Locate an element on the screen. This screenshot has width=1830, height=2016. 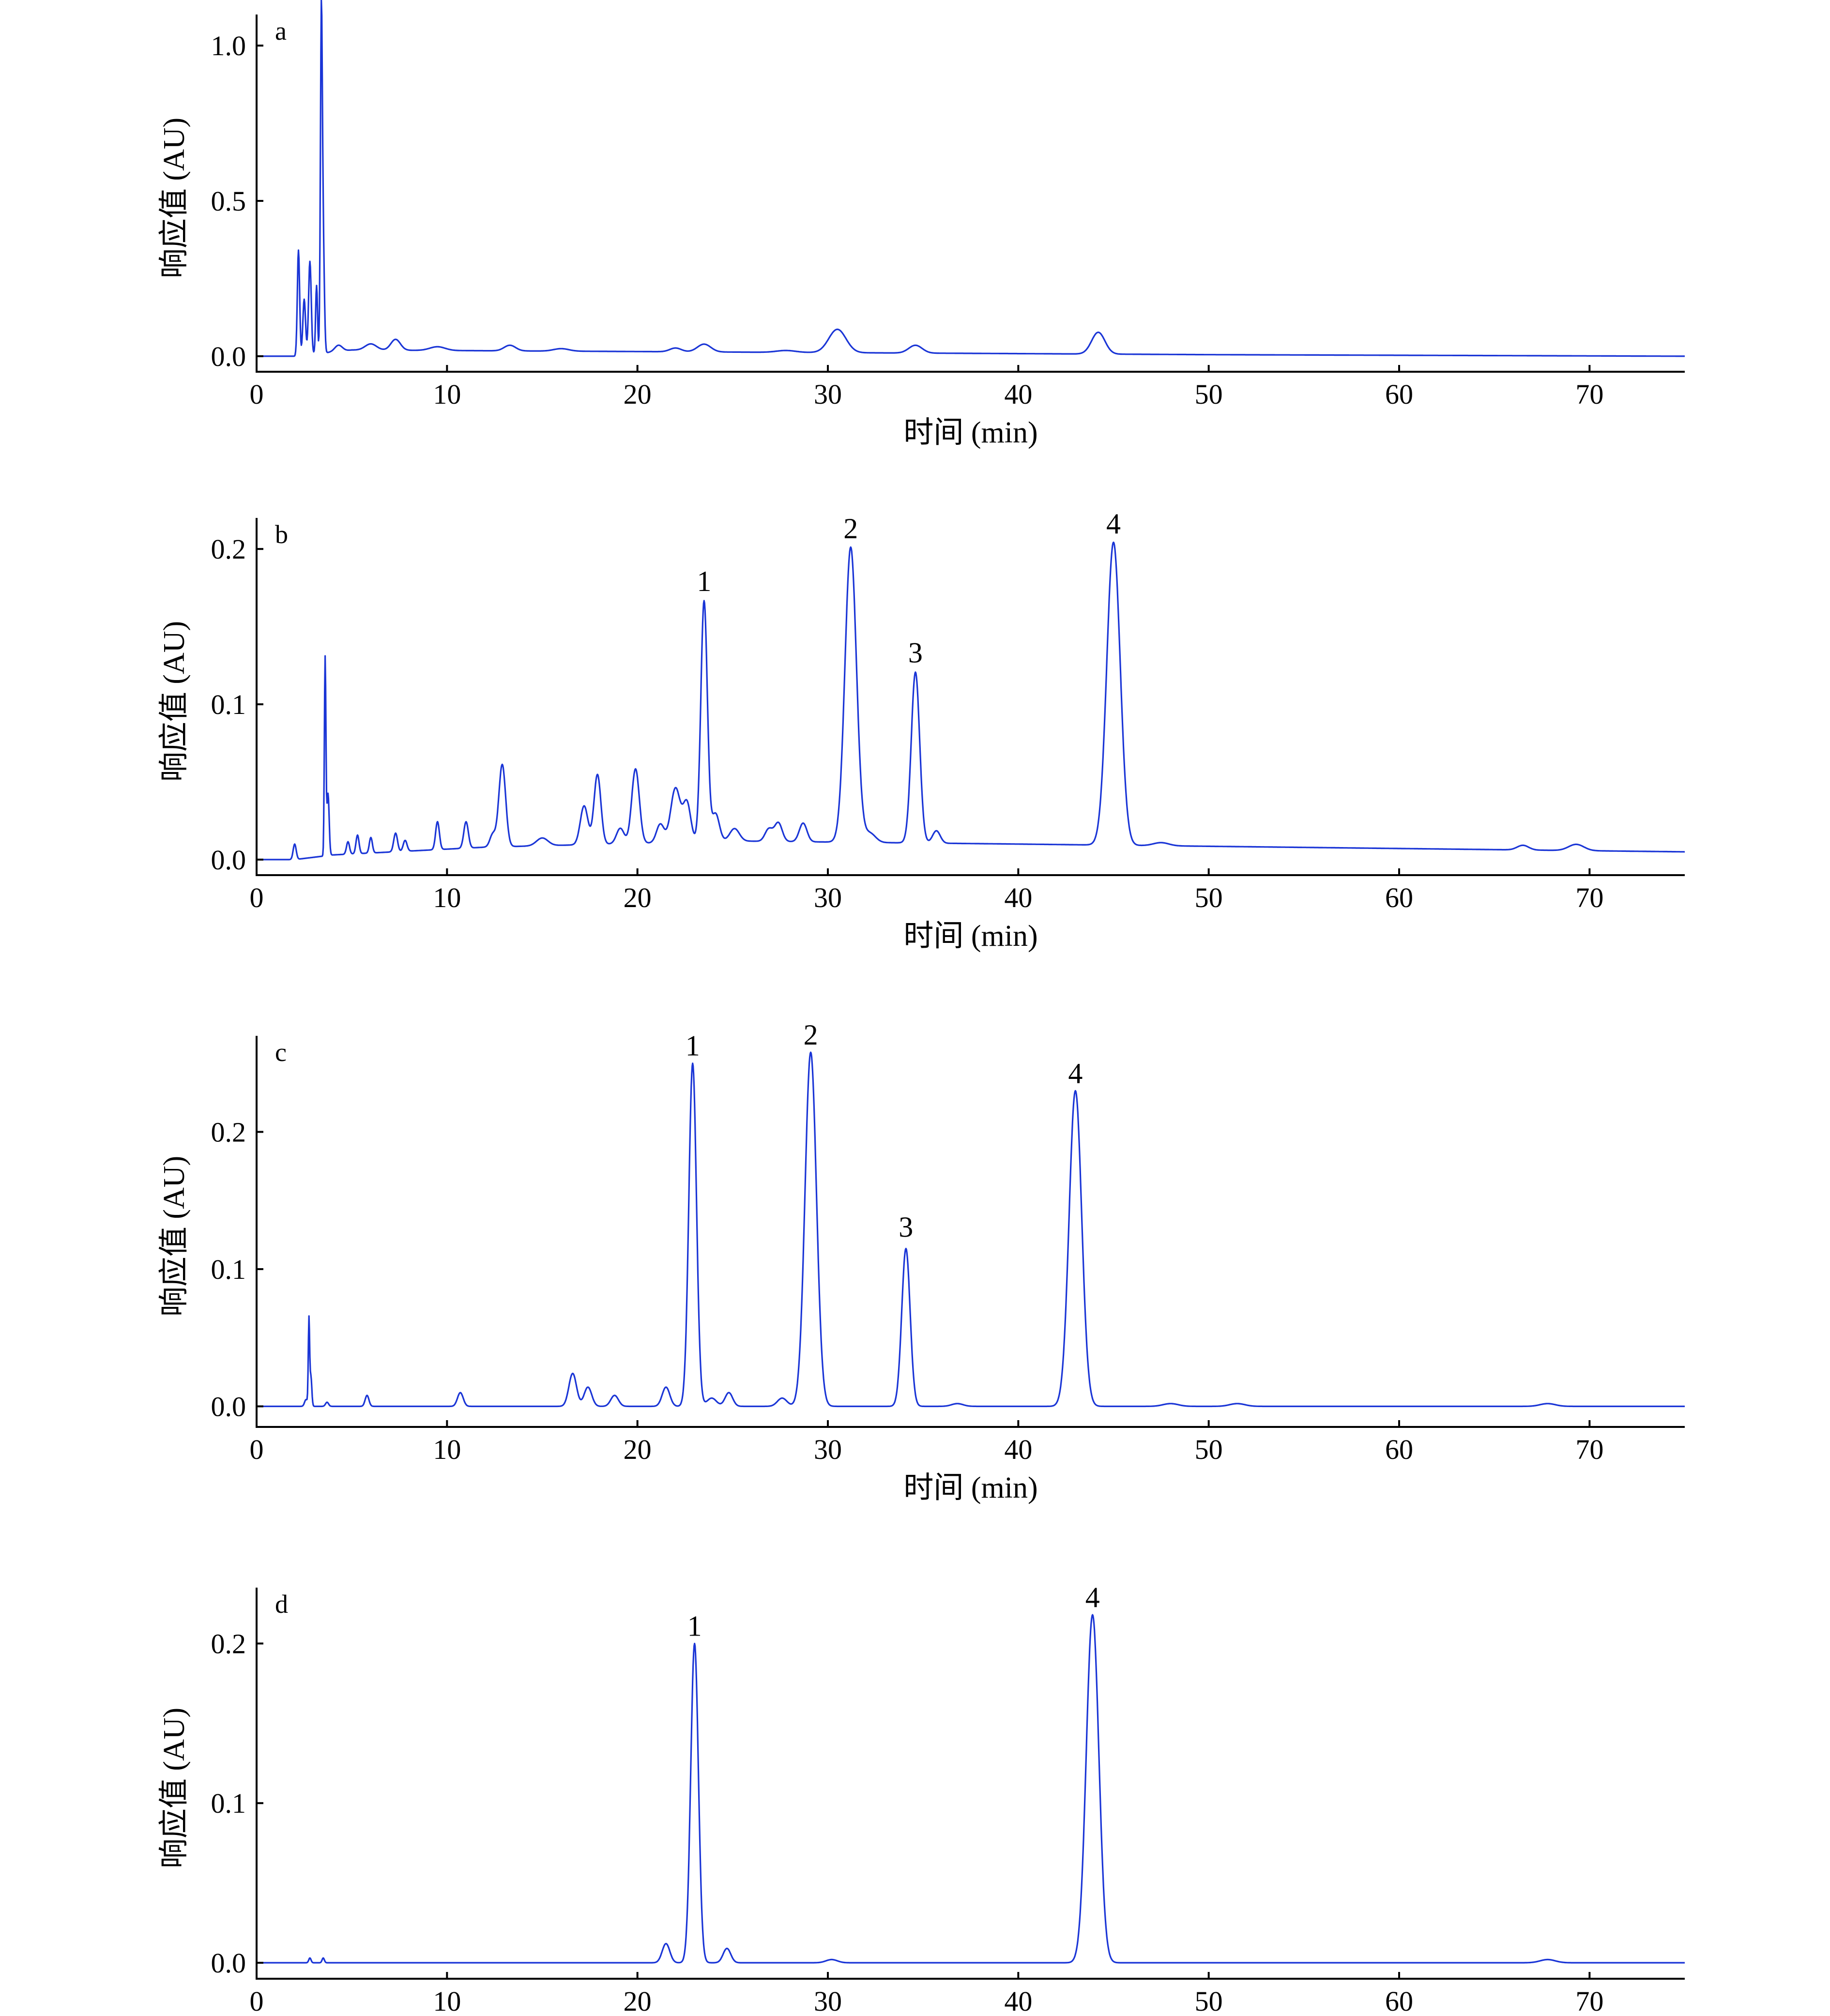
panel-letter: d is located at coordinates (281, 1604).